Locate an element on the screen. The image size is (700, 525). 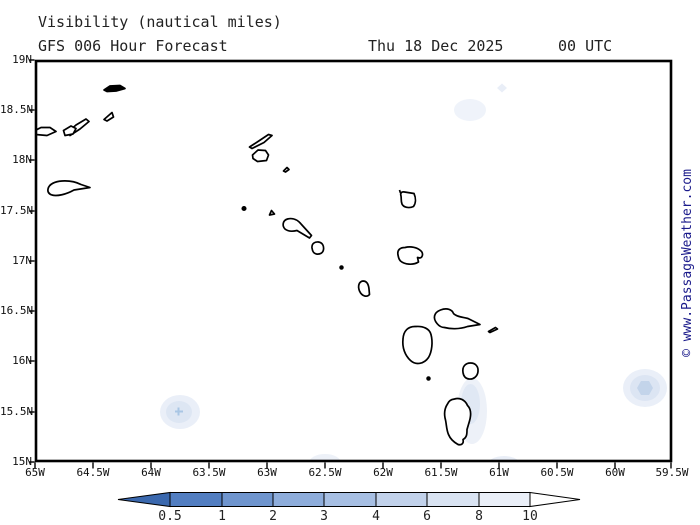
lat-ticks is located at coordinates (32, 261).